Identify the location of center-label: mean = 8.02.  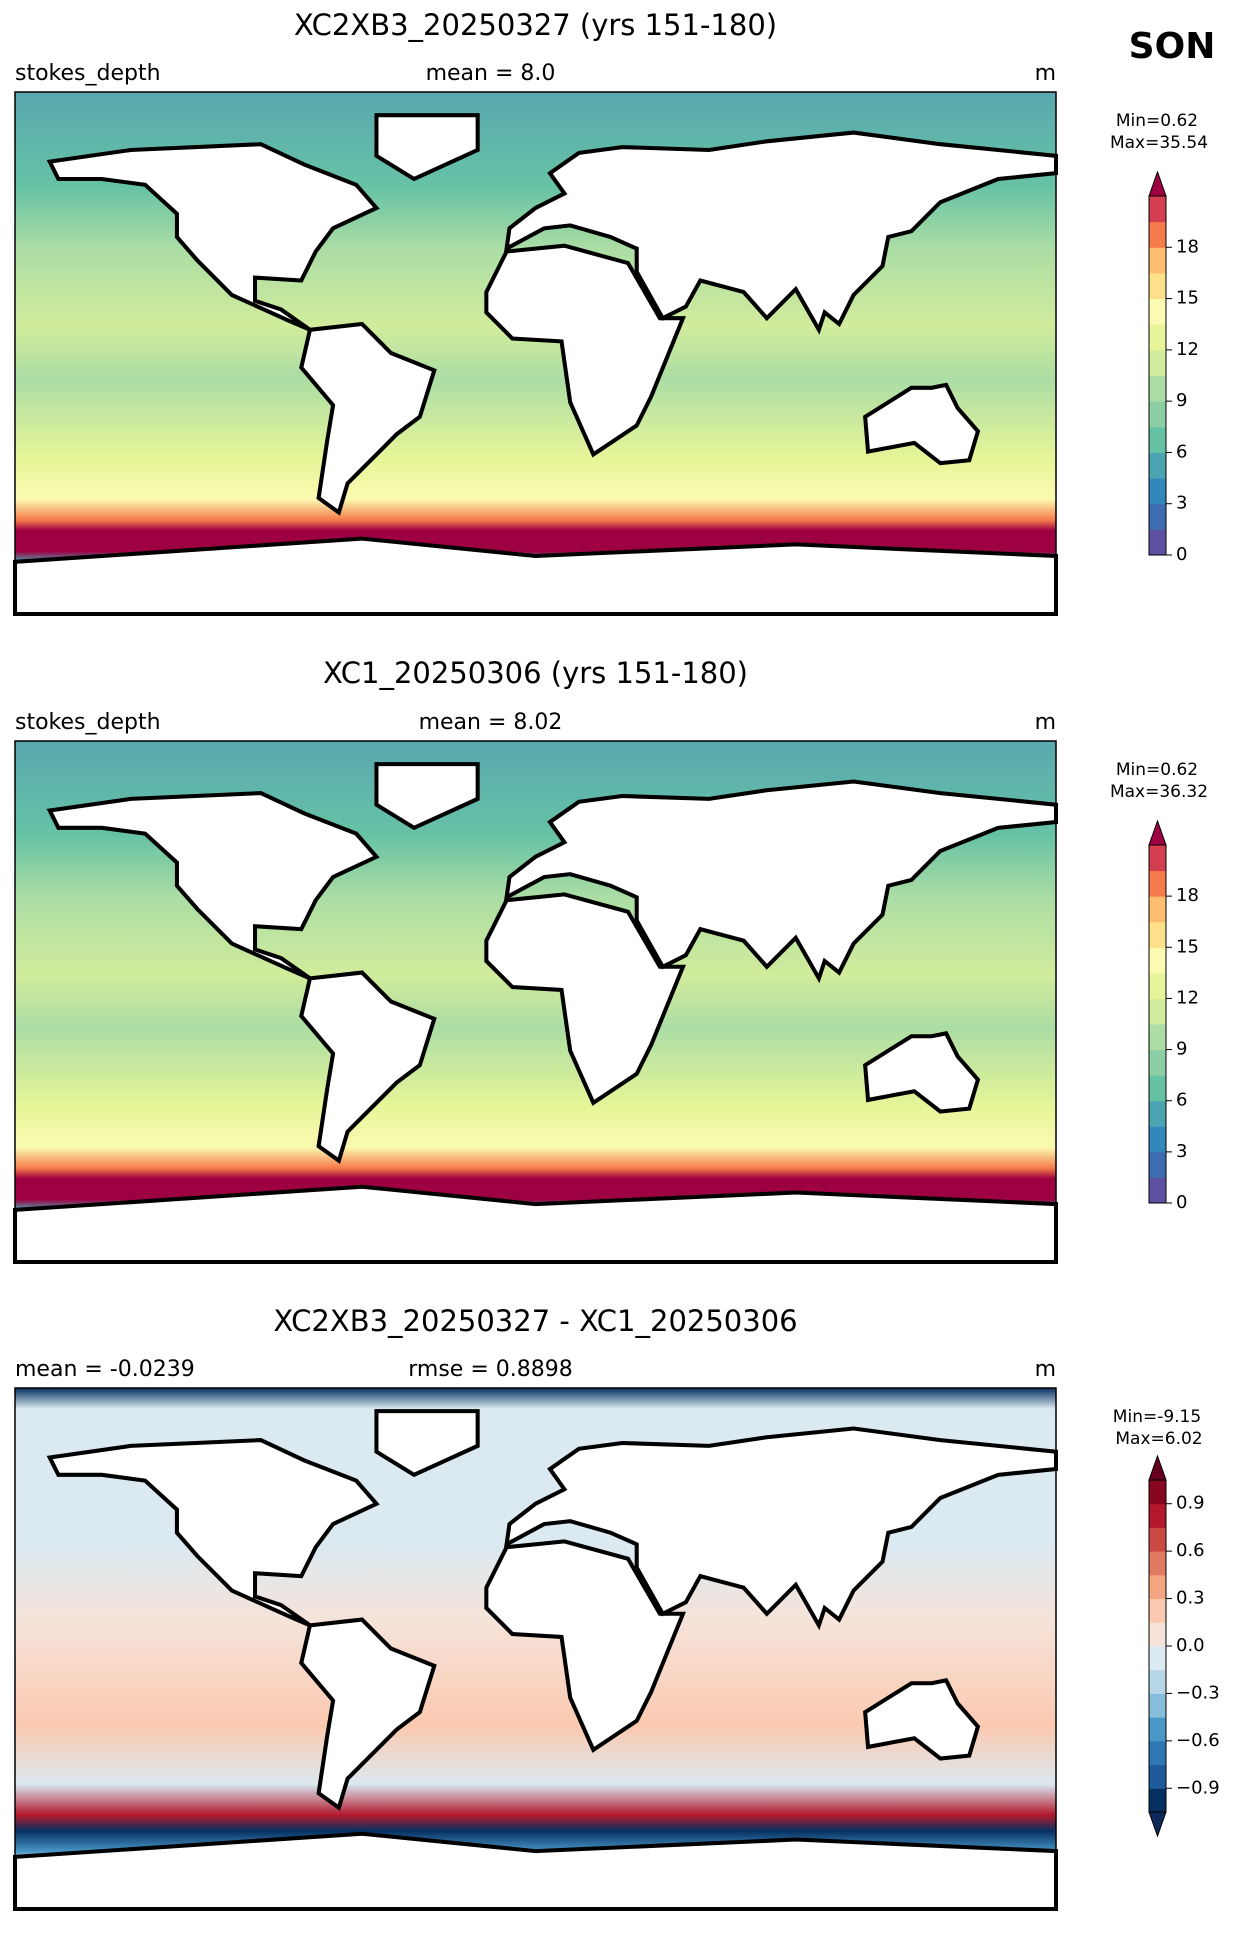
(491, 722).